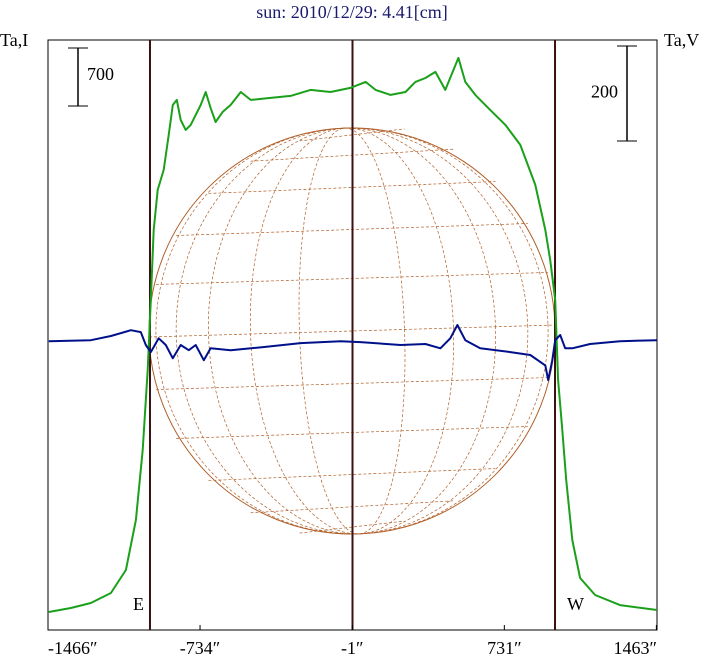  Describe the element at coordinates (353, 353) in the screenshot. I see `series-line` at that location.